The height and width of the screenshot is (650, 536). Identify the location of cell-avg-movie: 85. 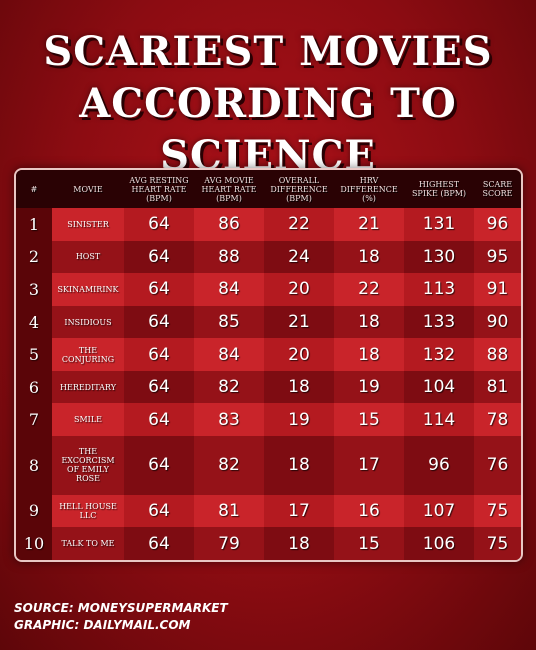
(229, 322).